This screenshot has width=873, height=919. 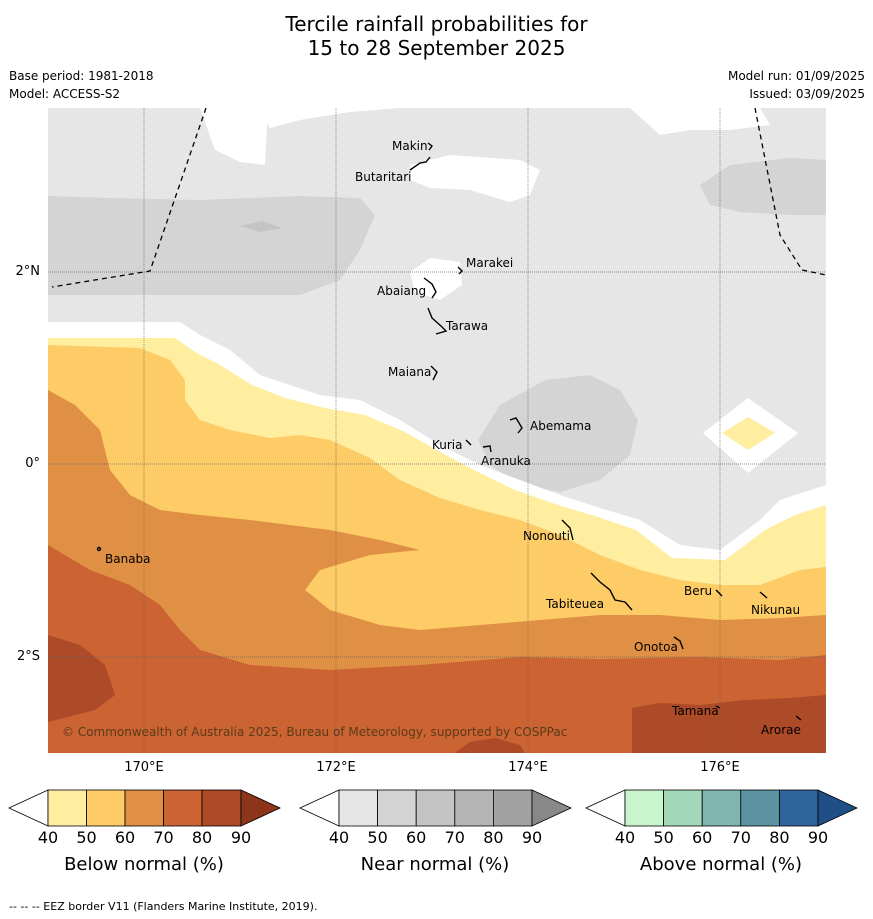 What do you see at coordinates (663, 837) in the screenshot?
I see `above-tick: 50` at bounding box center [663, 837].